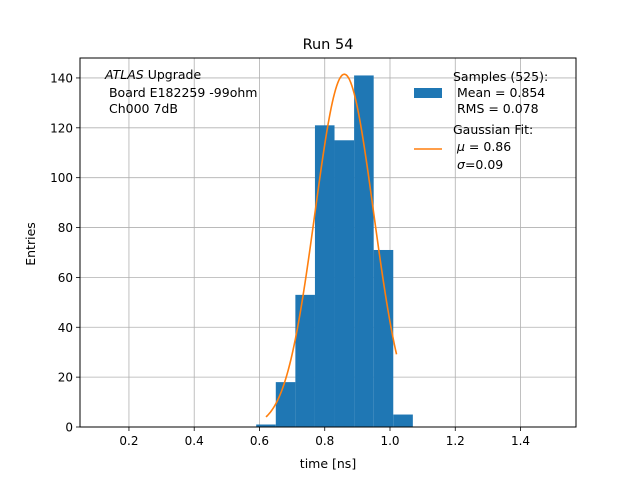 The height and width of the screenshot is (480, 640). Describe the element at coordinates (389, 441) in the screenshot. I see `x-tick-label-4: 1.0` at that location.